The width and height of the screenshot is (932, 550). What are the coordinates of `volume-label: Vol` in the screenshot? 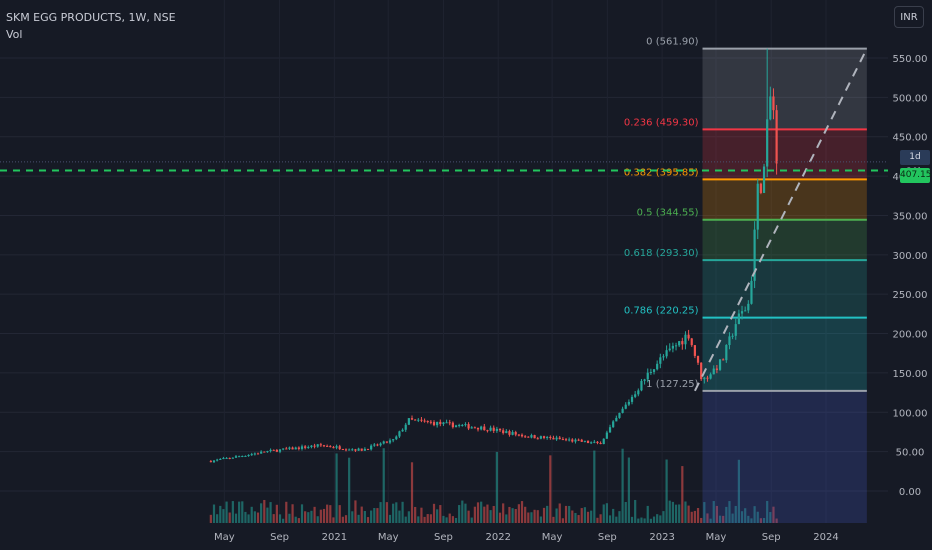 It's located at (14, 34).